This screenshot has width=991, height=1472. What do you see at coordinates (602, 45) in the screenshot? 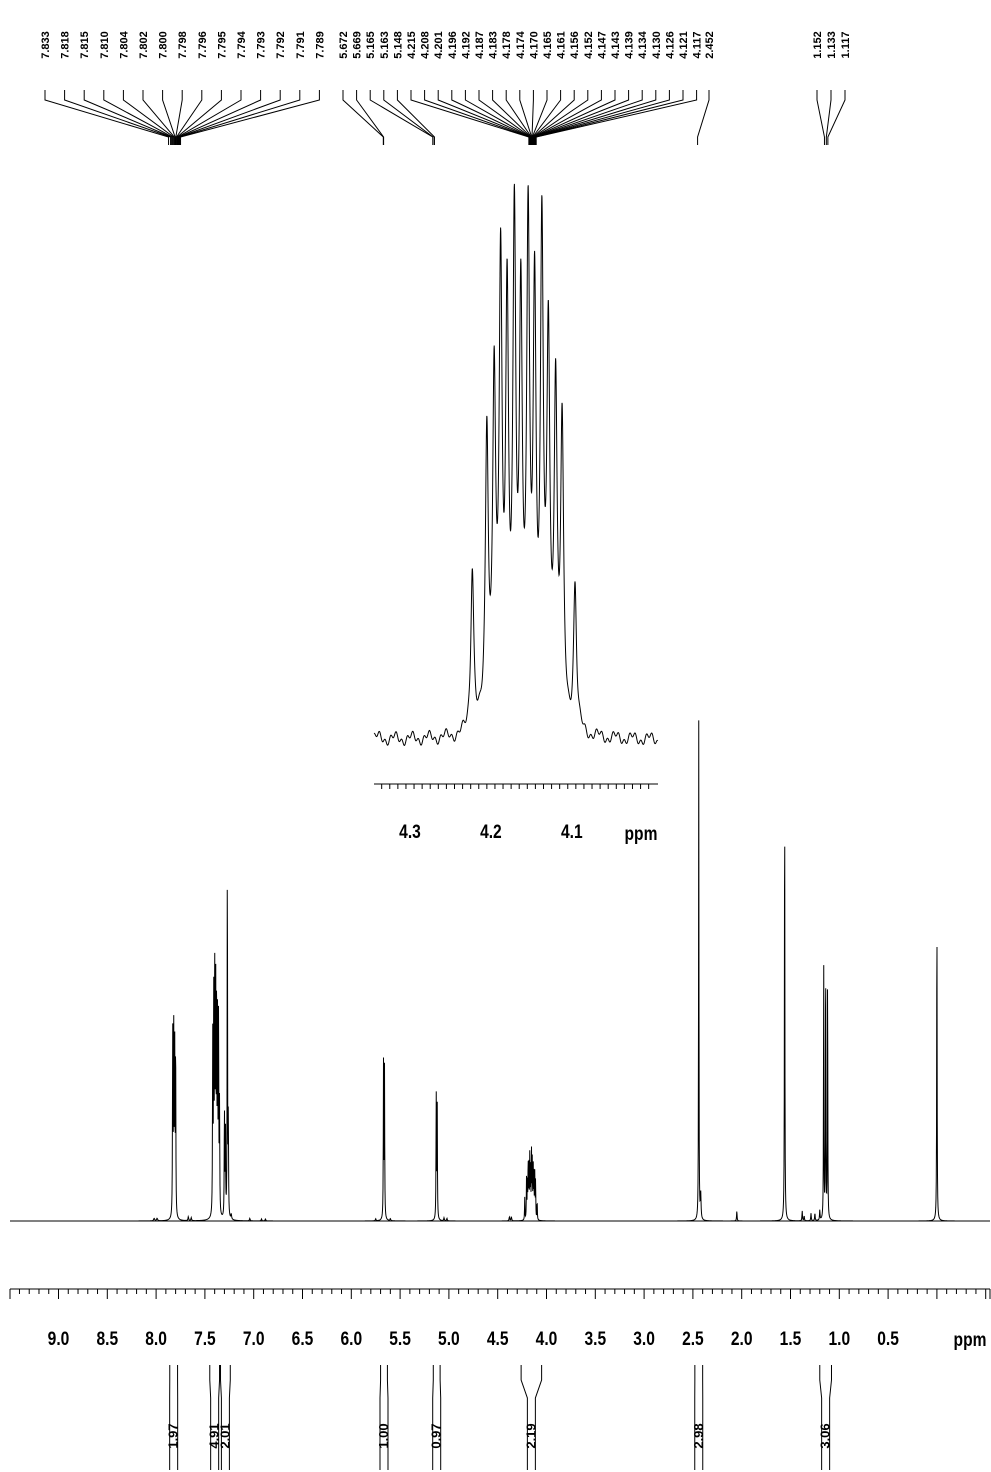
I see `peak-label: 4.147` at bounding box center [602, 45].